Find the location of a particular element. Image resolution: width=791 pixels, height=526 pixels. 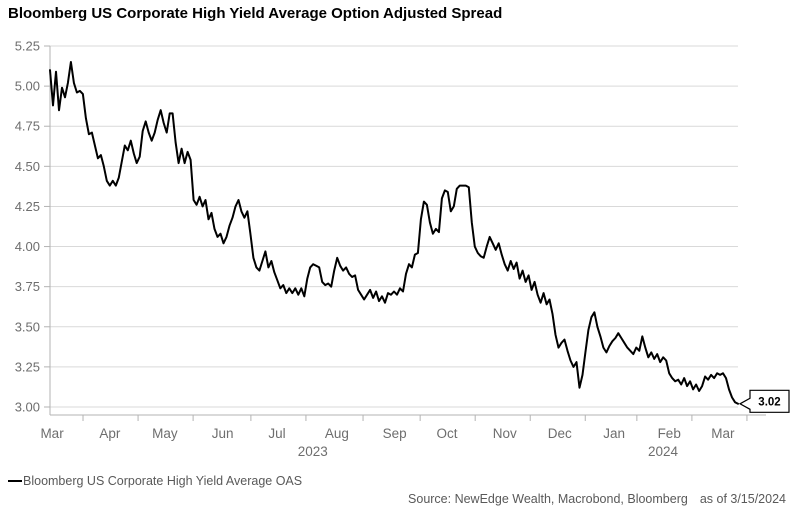

x-axis-year-labels: 2023 2024 is located at coordinates (488, 451).